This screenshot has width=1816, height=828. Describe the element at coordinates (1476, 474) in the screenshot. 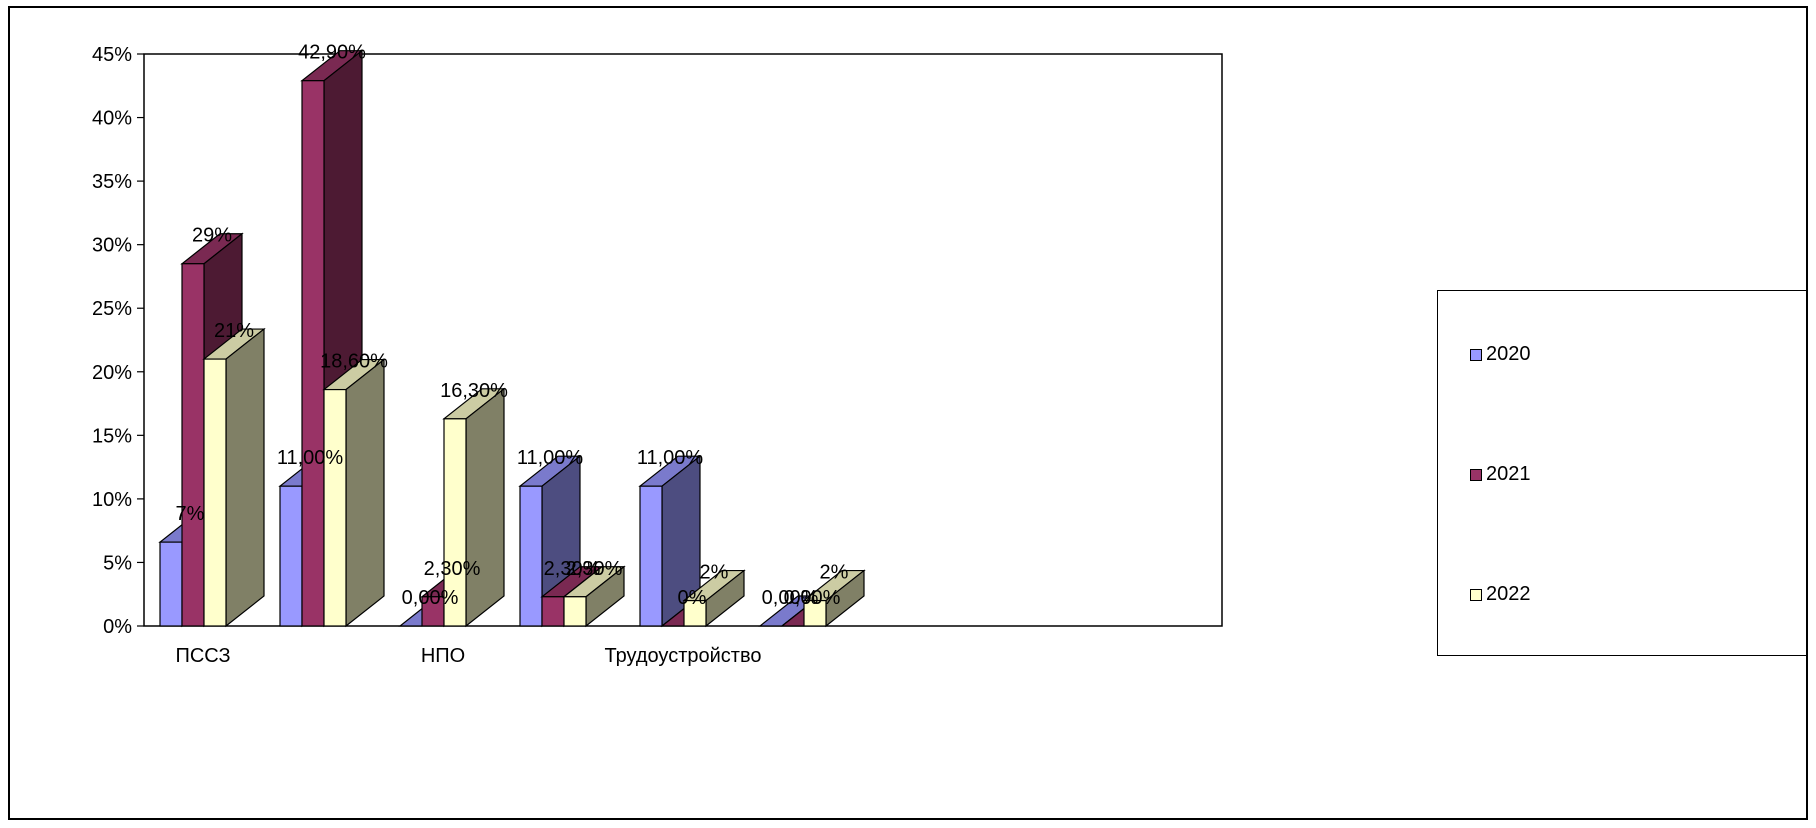

I see `legend-swatch-2021` at that location.